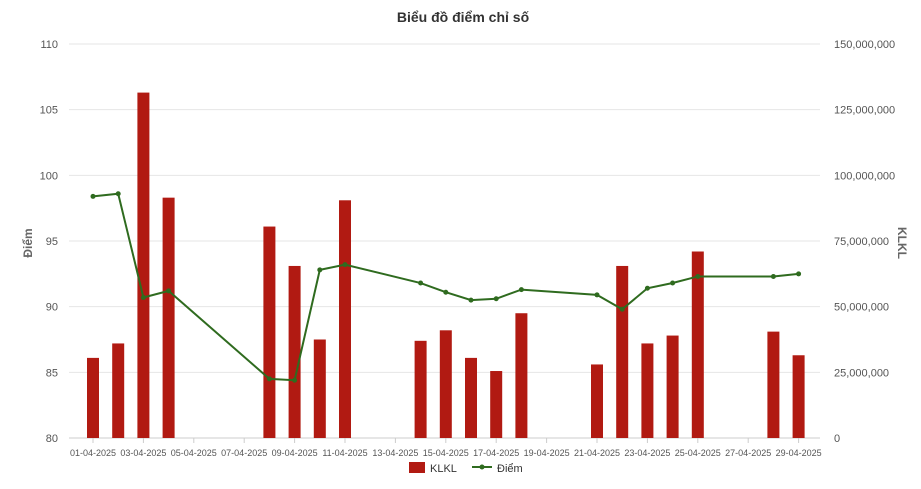  I want to click on x-tick-label: 21-04-2025, so click(597, 453).